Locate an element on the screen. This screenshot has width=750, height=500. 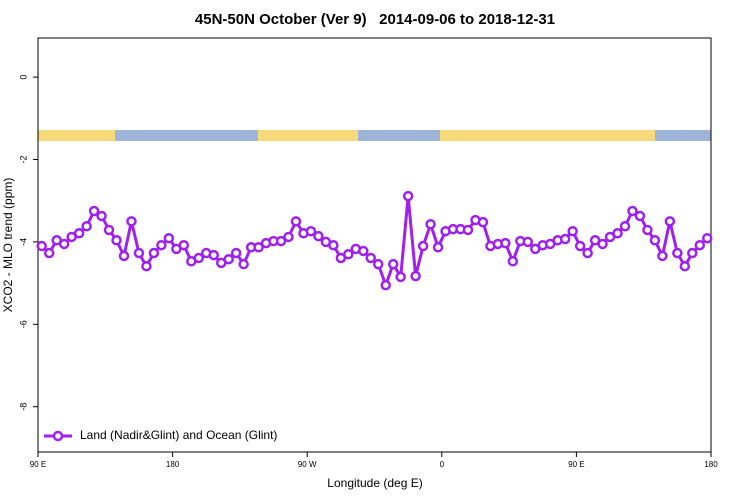
land-ocean-strip is located at coordinates (374, 135).